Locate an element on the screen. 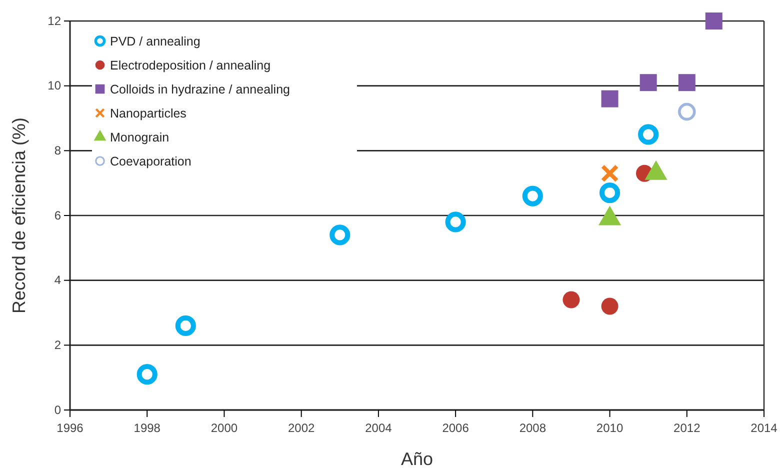 This screenshot has width=780, height=473. legend-label: Monograin is located at coordinates (140, 137).